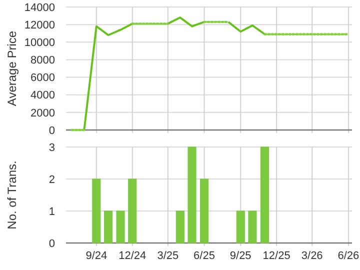  What do you see at coordinates (132, 256) in the screenshot?
I see `x-tick-label: 12/24` at bounding box center [132, 256].